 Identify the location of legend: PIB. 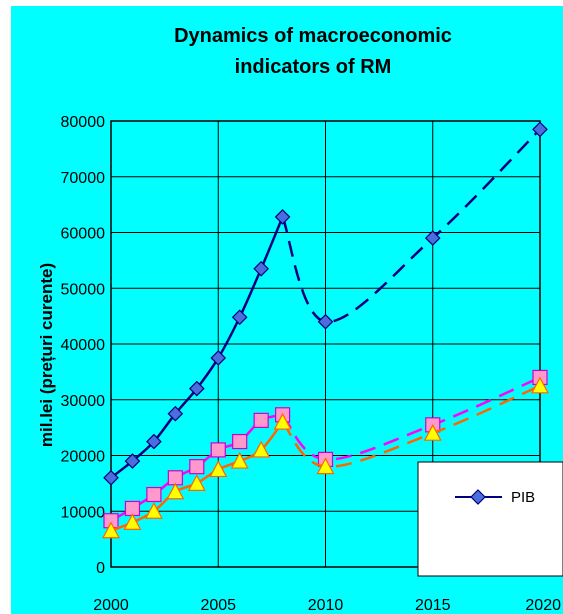
(490, 519).